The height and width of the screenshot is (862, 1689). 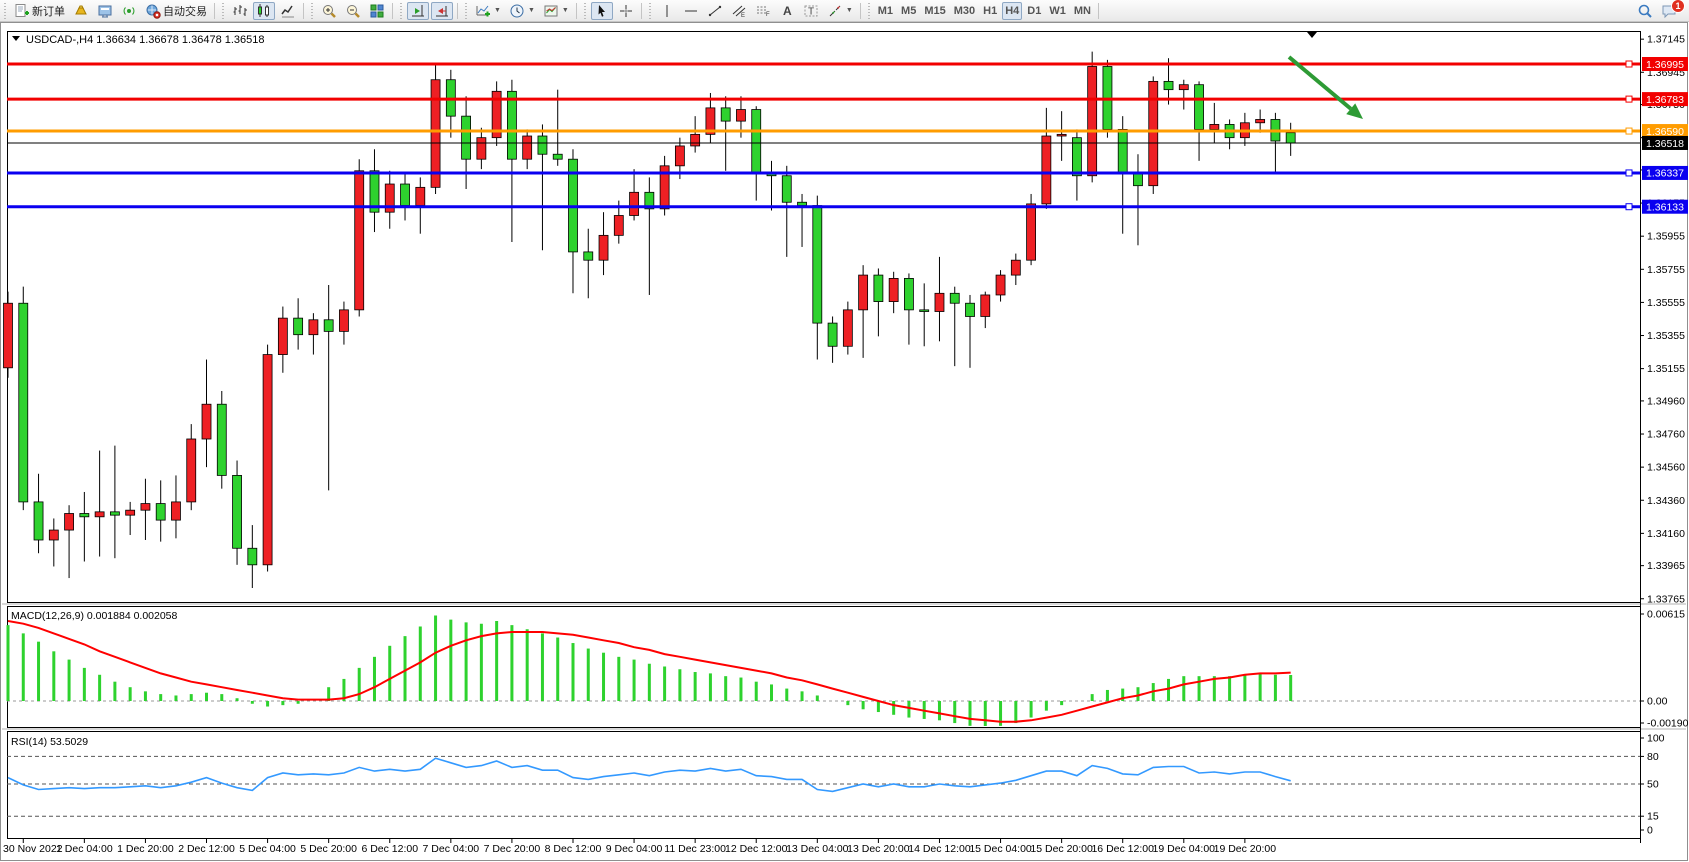 I want to click on timeframe-w1: W1, so click(x=1057, y=11).